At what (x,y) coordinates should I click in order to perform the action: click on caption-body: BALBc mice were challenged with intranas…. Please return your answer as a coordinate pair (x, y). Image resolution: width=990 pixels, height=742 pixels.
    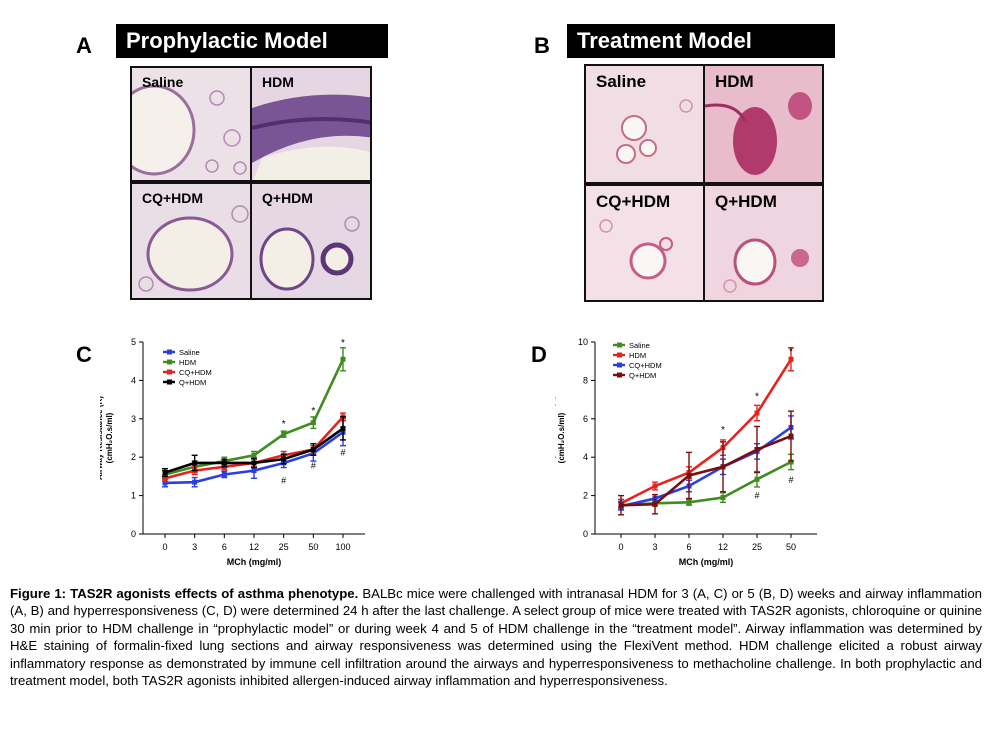
    Looking at the image, I should click on (496, 637).